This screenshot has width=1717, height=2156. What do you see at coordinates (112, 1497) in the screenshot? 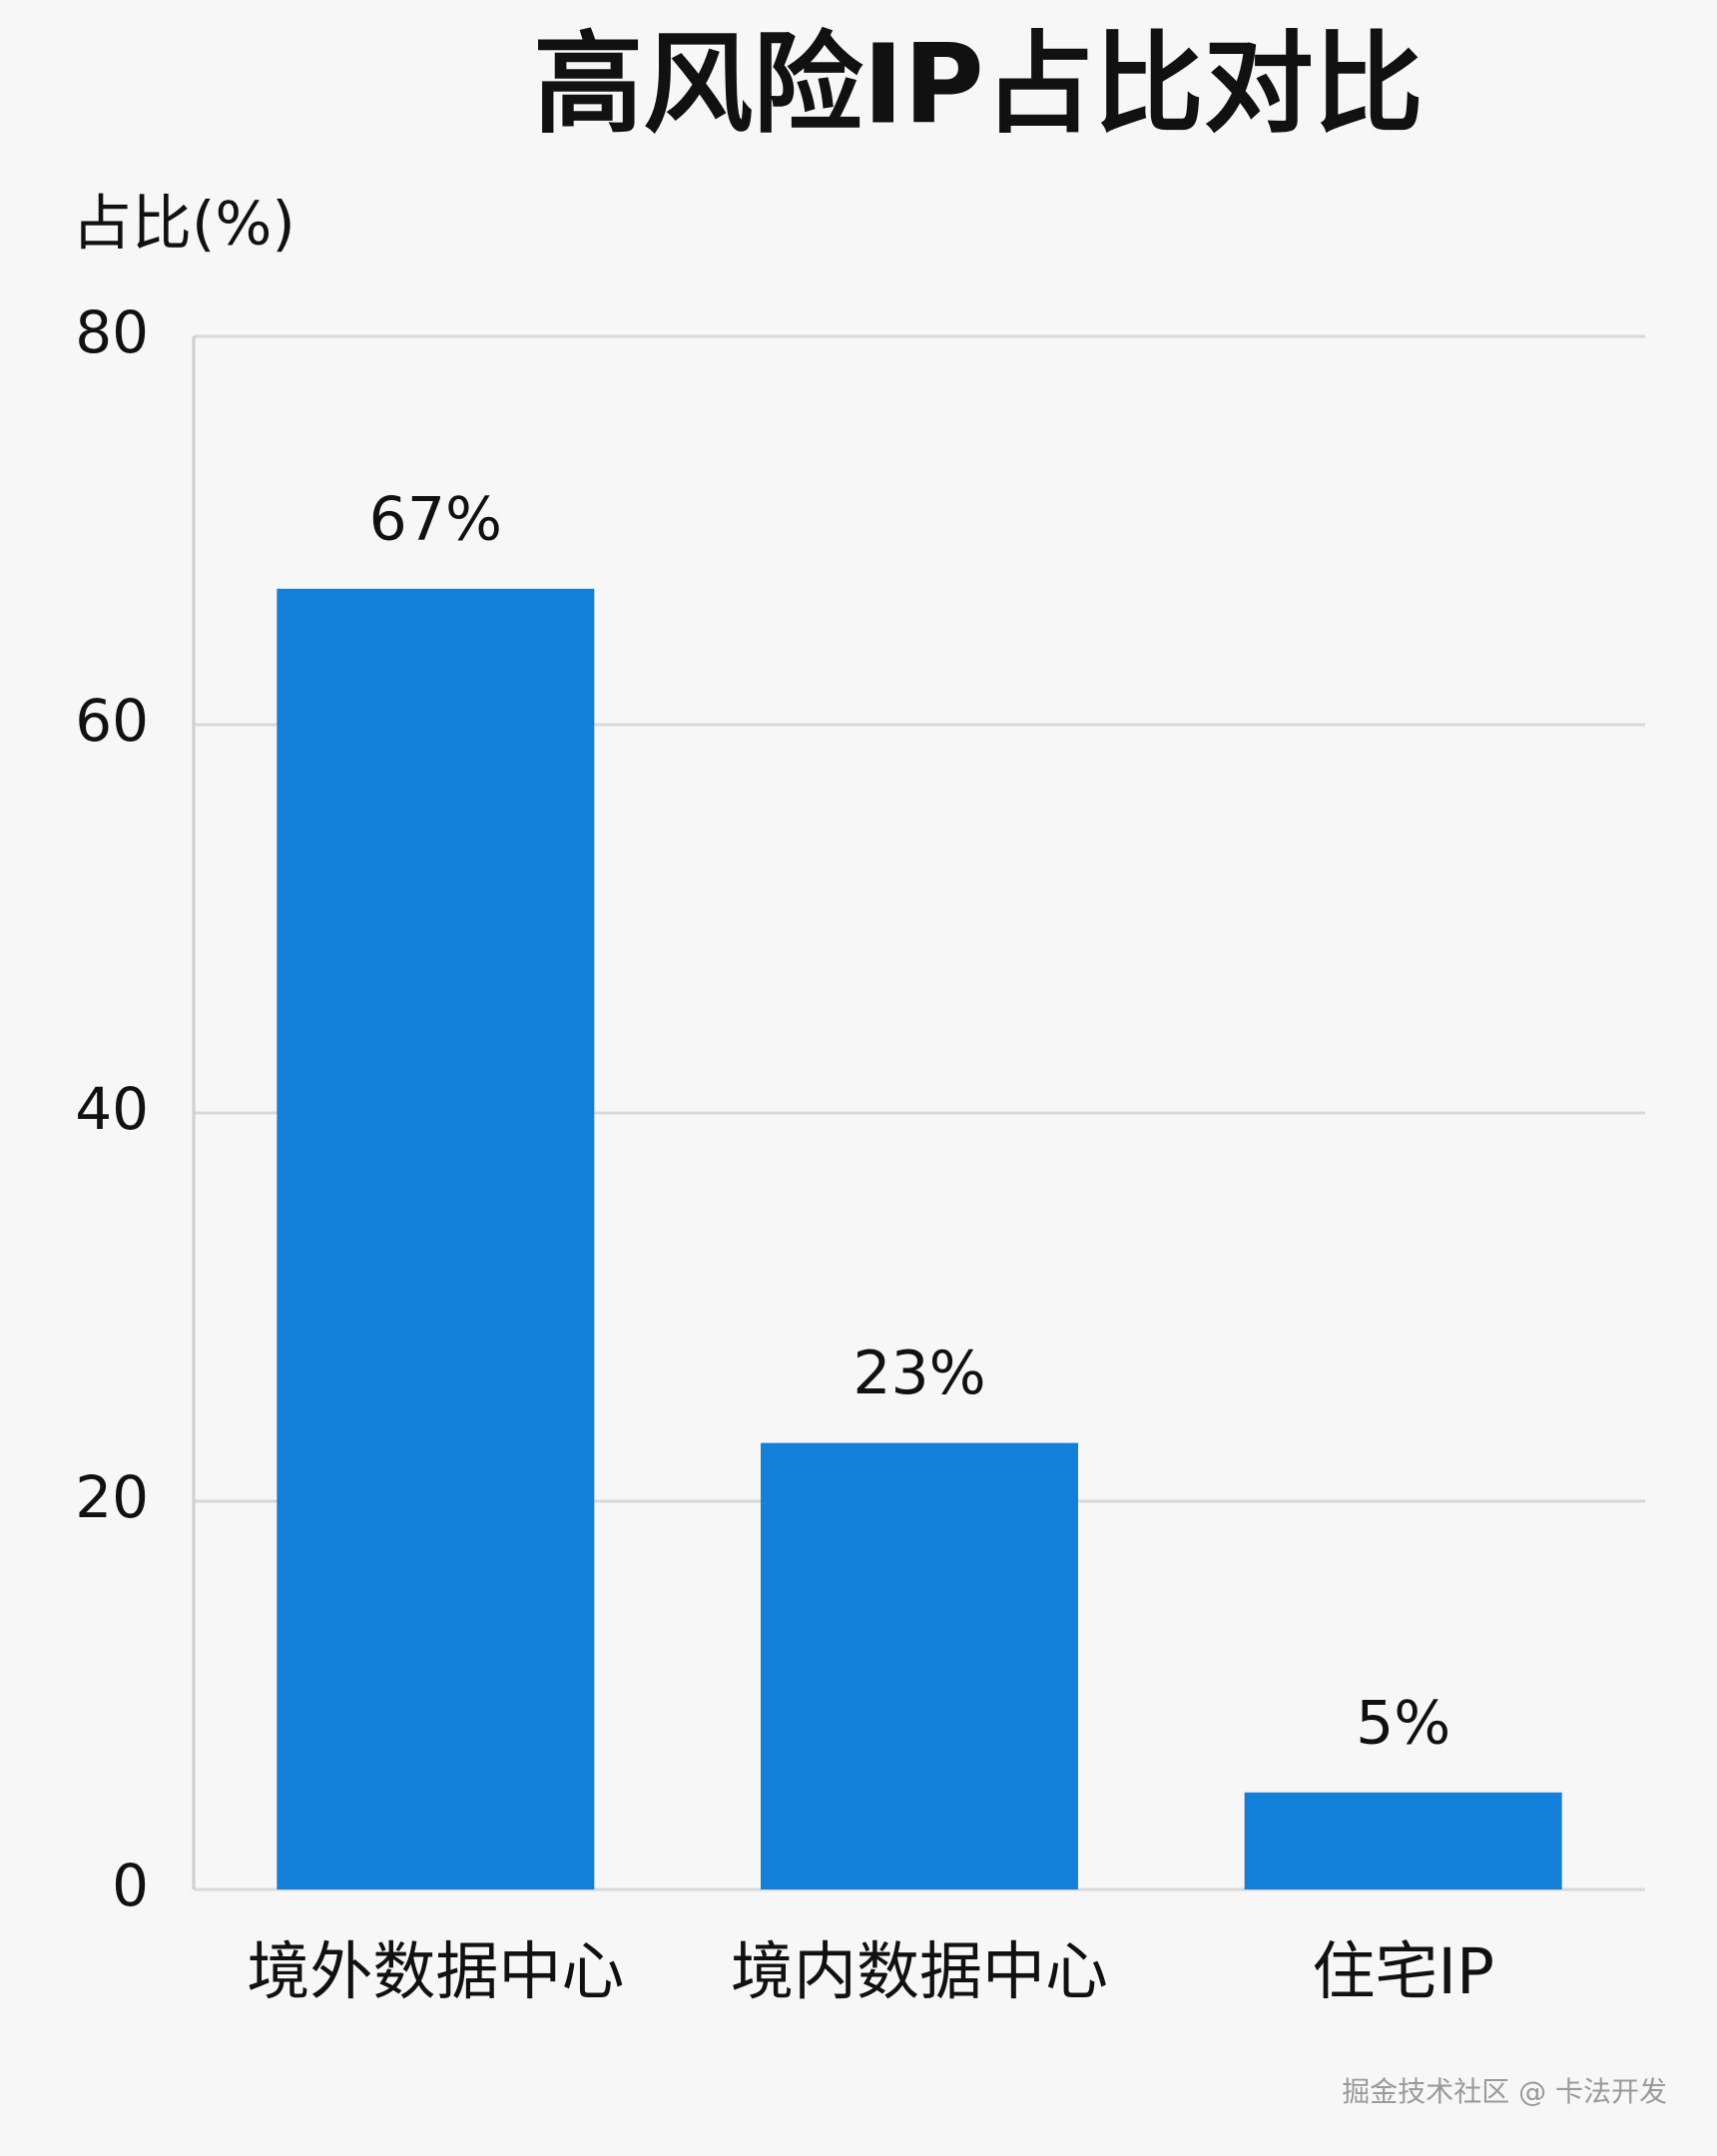
I see `y-tick-label: 20` at bounding box center [112, 1497].